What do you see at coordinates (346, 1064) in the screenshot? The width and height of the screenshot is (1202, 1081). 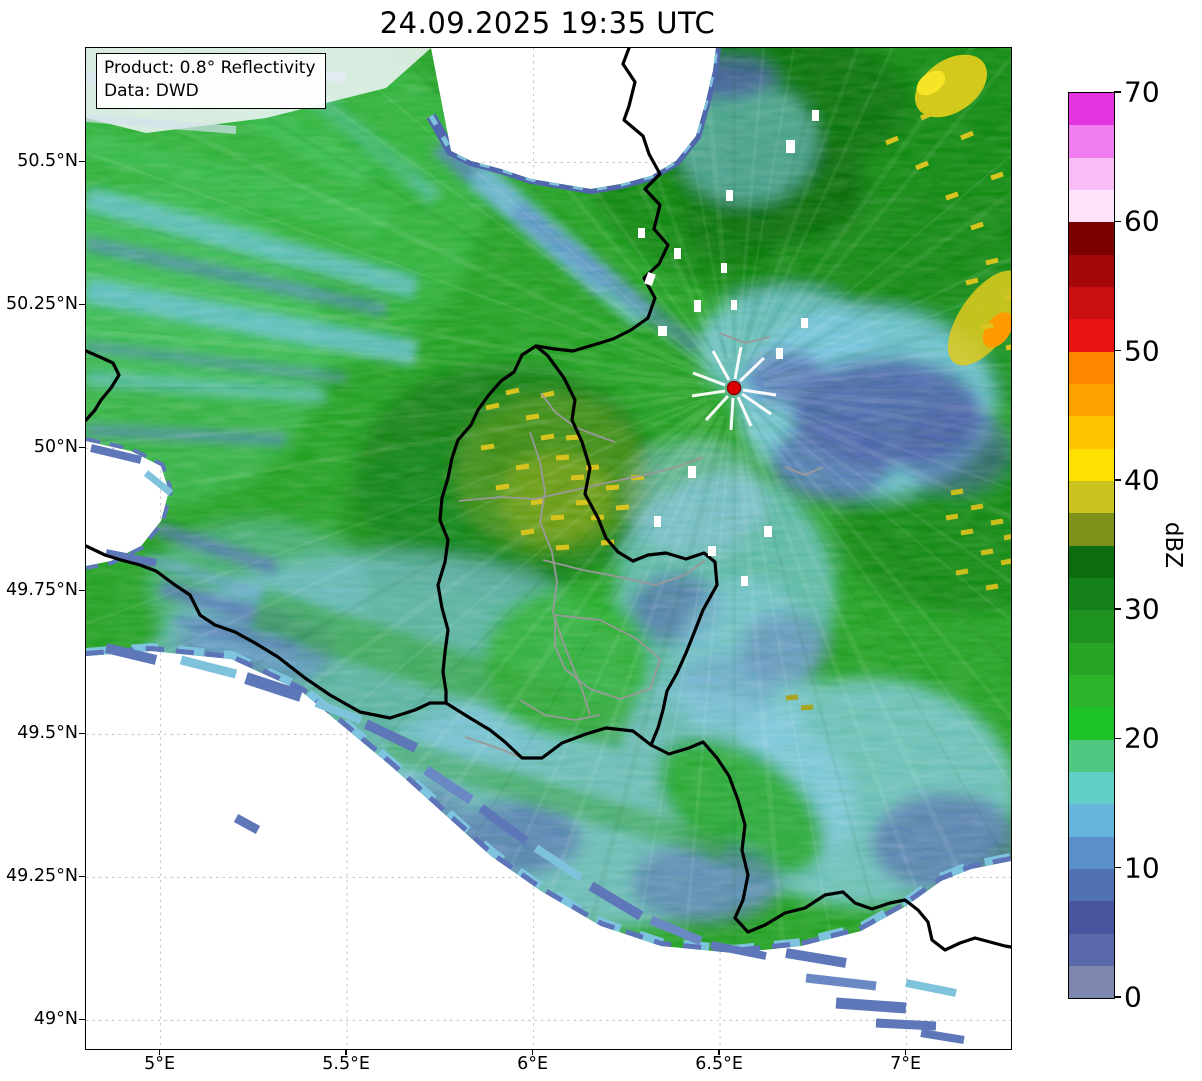 I see `x-tick-label: 5.5°E` at bounding box center [346, 1064].